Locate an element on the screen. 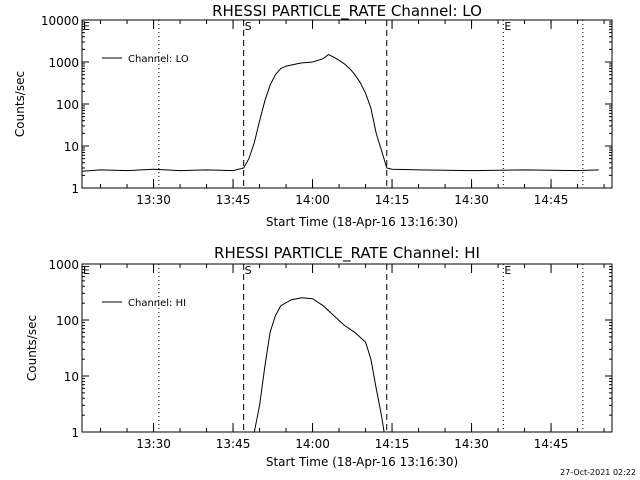 This screenshot has height=480, width=640. y-tick-label: 10000 is located at coordinates (60, 21).